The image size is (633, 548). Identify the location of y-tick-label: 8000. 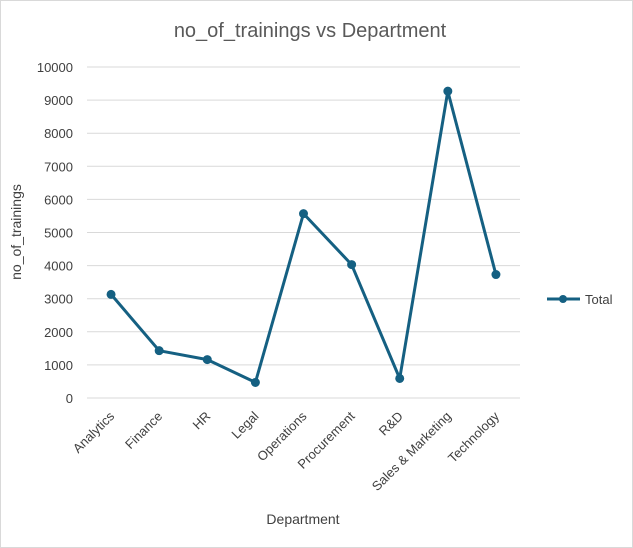
(58, 133).